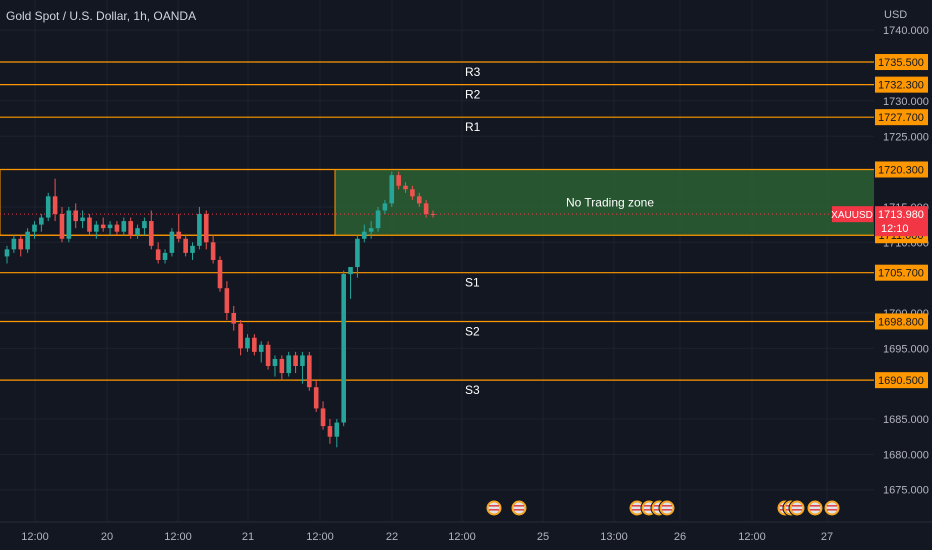 The image size is (932, 550). Describe the element at coordinates (901, 63) in the screenshot. I see `level-price-tag-text: 1735.500` at that location.